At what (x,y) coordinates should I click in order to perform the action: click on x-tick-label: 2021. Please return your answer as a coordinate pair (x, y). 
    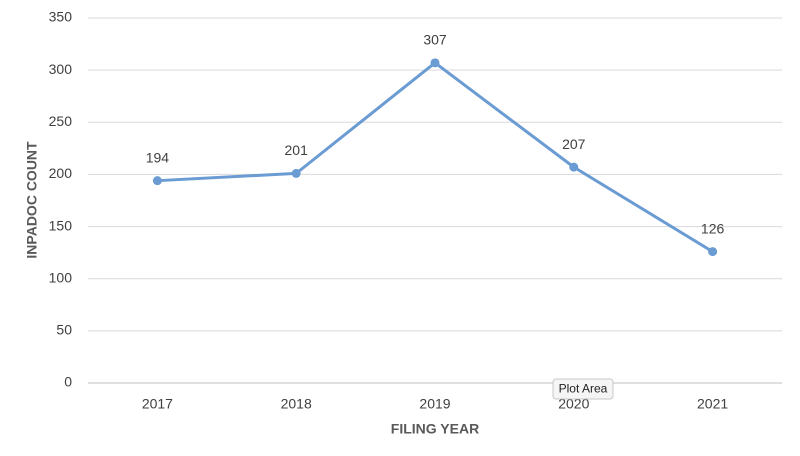
    Looking at the image, I should click on (712, 404).